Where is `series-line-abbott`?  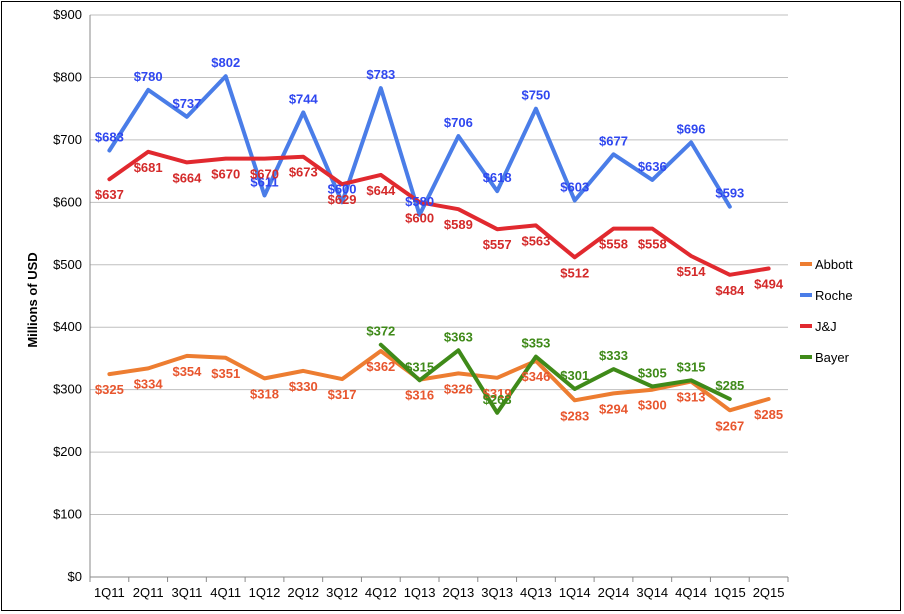 series-line-abbott is located at coordinates (439, 381).